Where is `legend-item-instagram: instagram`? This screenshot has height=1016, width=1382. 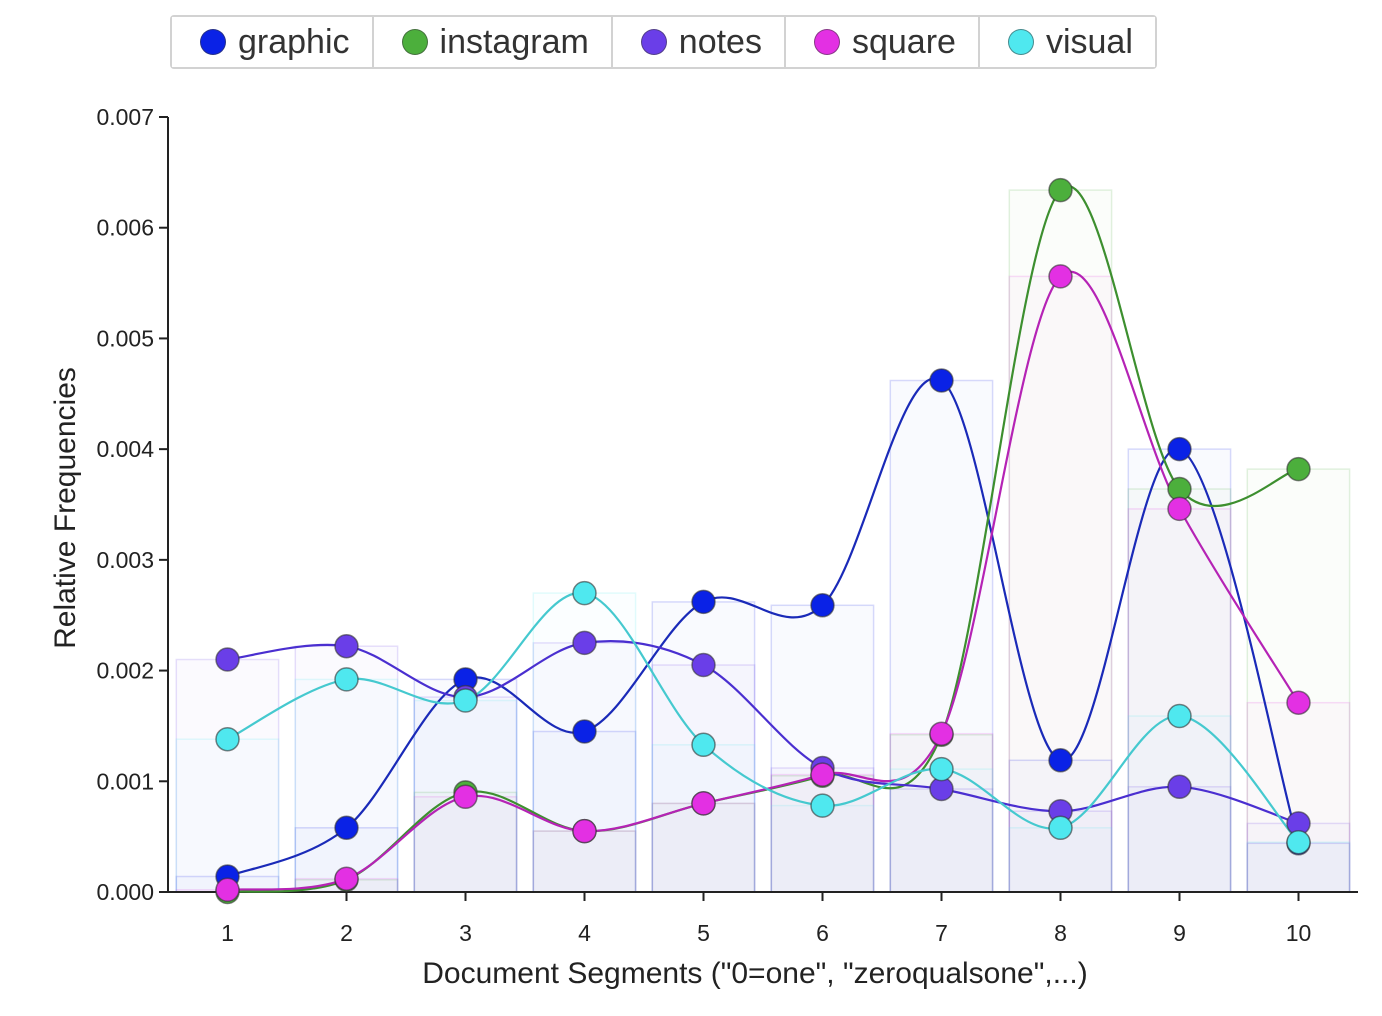 legend-item-instagram: instagram is located at coordinates (493, 42).